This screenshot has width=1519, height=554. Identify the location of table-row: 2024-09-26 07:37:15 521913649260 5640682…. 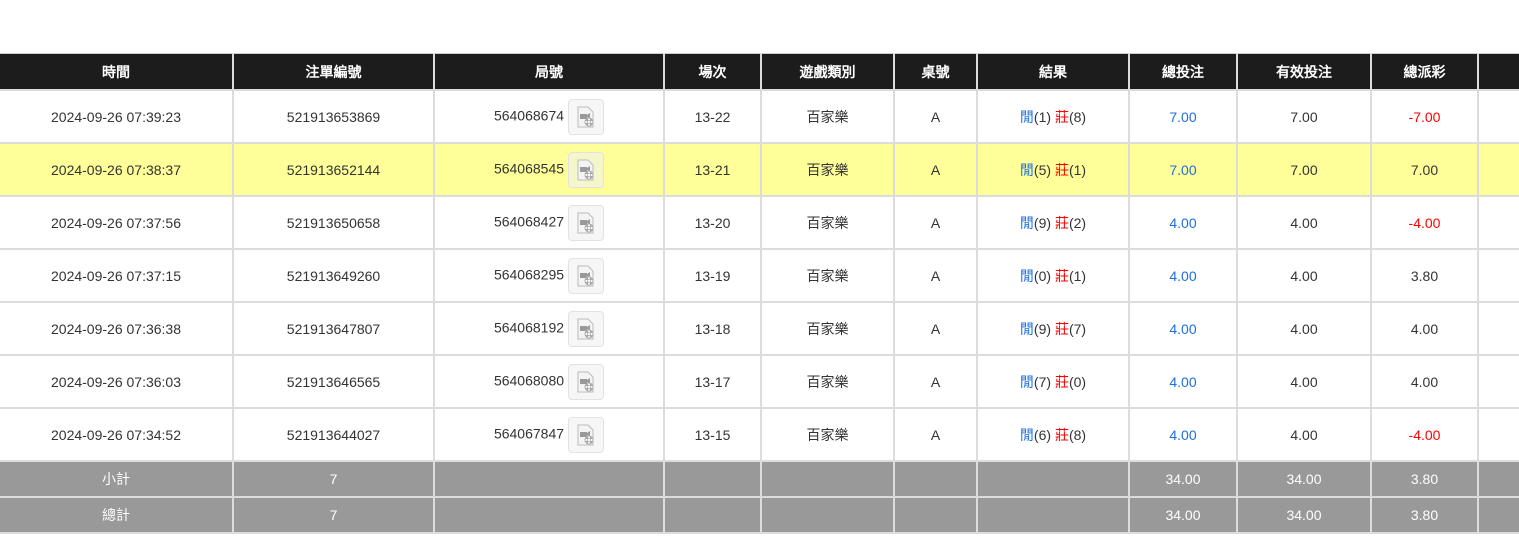
(759, 275).